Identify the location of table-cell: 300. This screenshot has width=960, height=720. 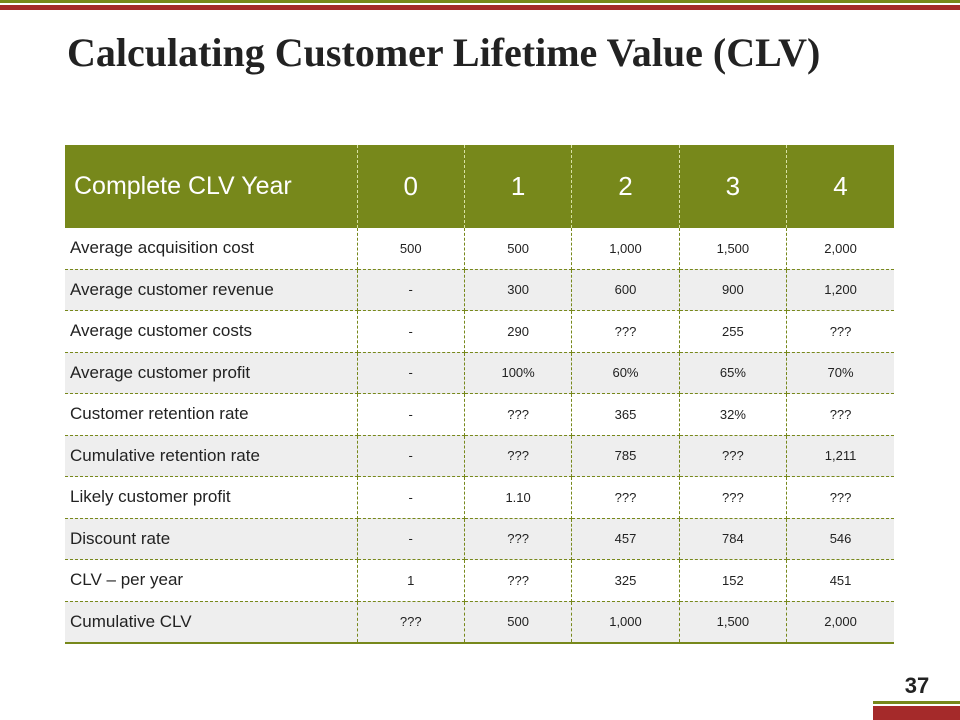
(518, 290).